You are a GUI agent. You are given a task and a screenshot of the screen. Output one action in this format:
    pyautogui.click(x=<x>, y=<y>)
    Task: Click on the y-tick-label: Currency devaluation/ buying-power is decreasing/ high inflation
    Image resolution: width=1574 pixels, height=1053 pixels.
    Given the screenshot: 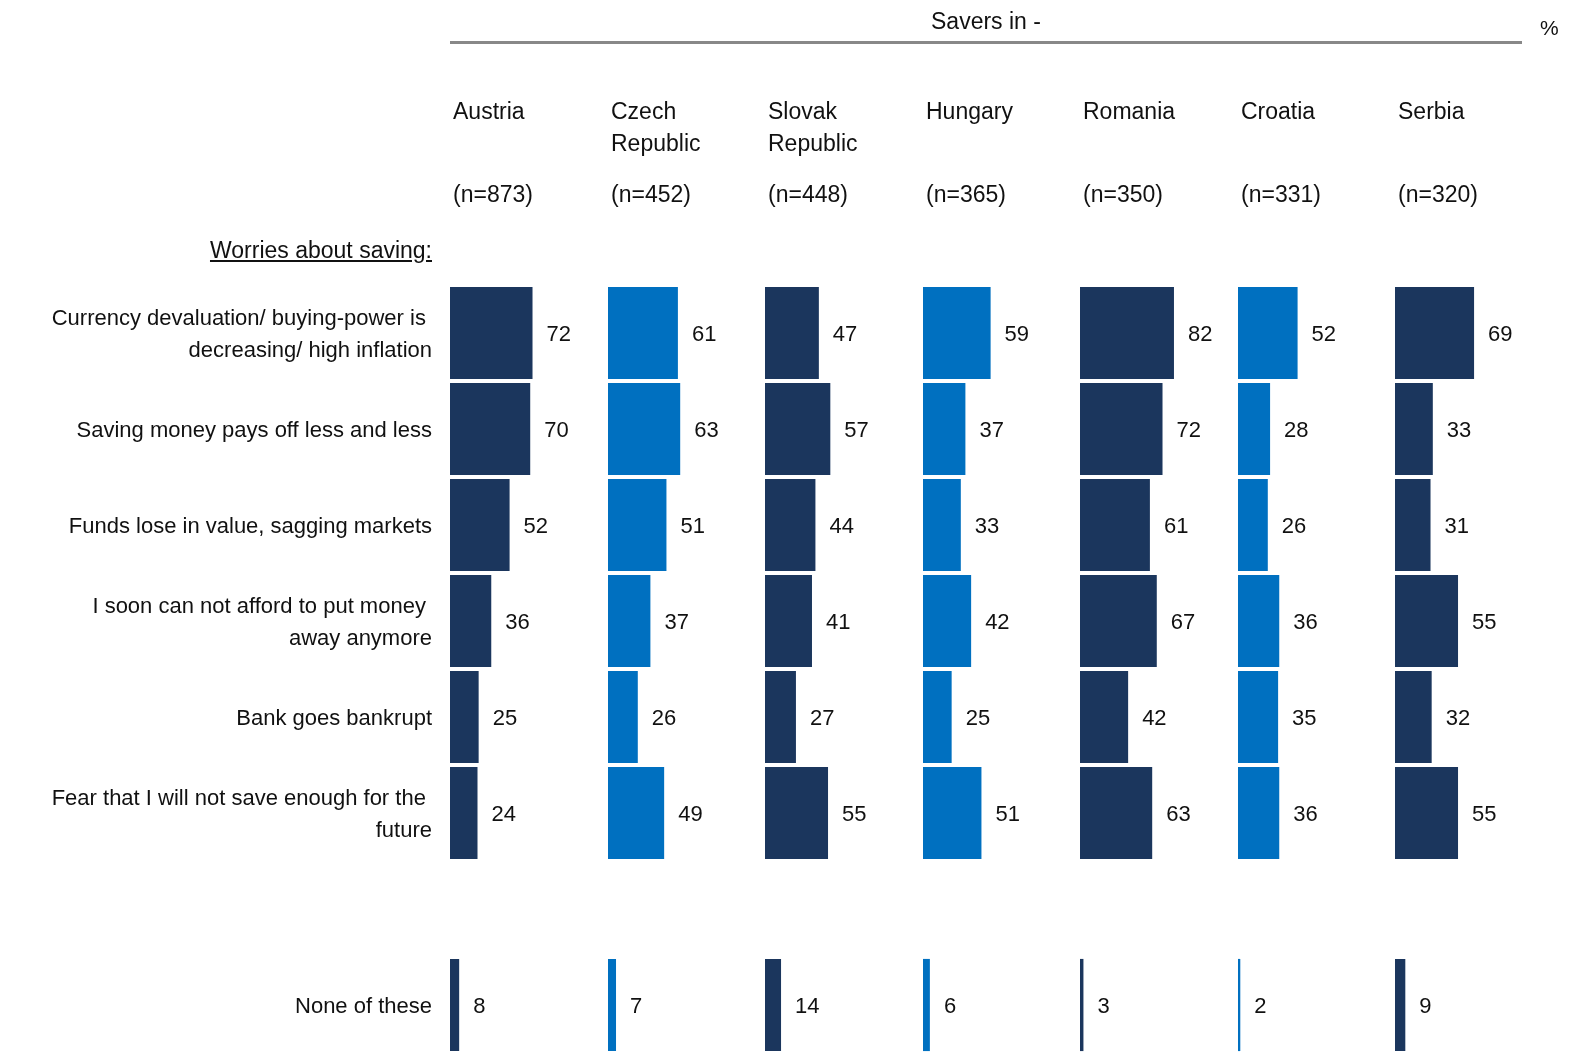 What is the action you would take?
    pyautogui.click(x=241, y=333)
    